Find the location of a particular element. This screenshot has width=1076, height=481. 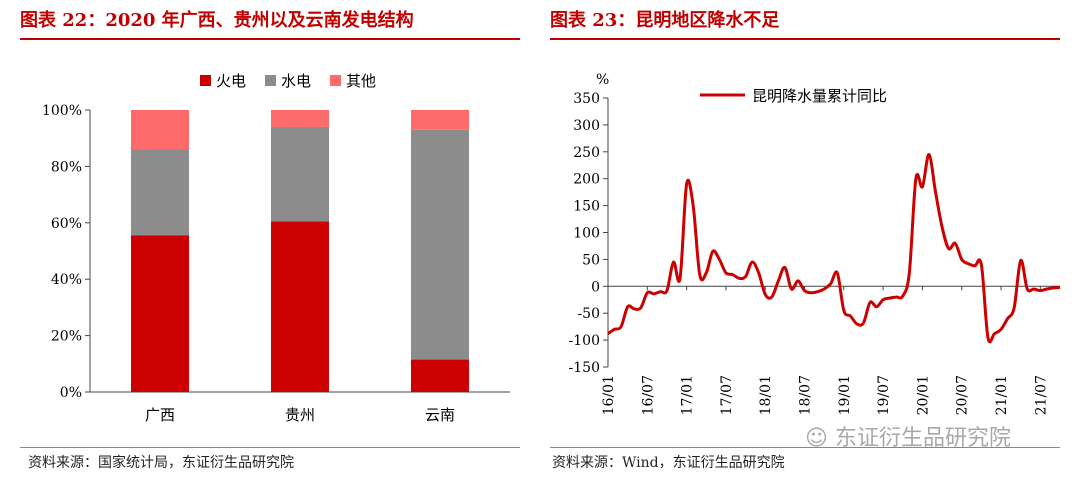

left-source-rule is located at coordinates (270, 447).